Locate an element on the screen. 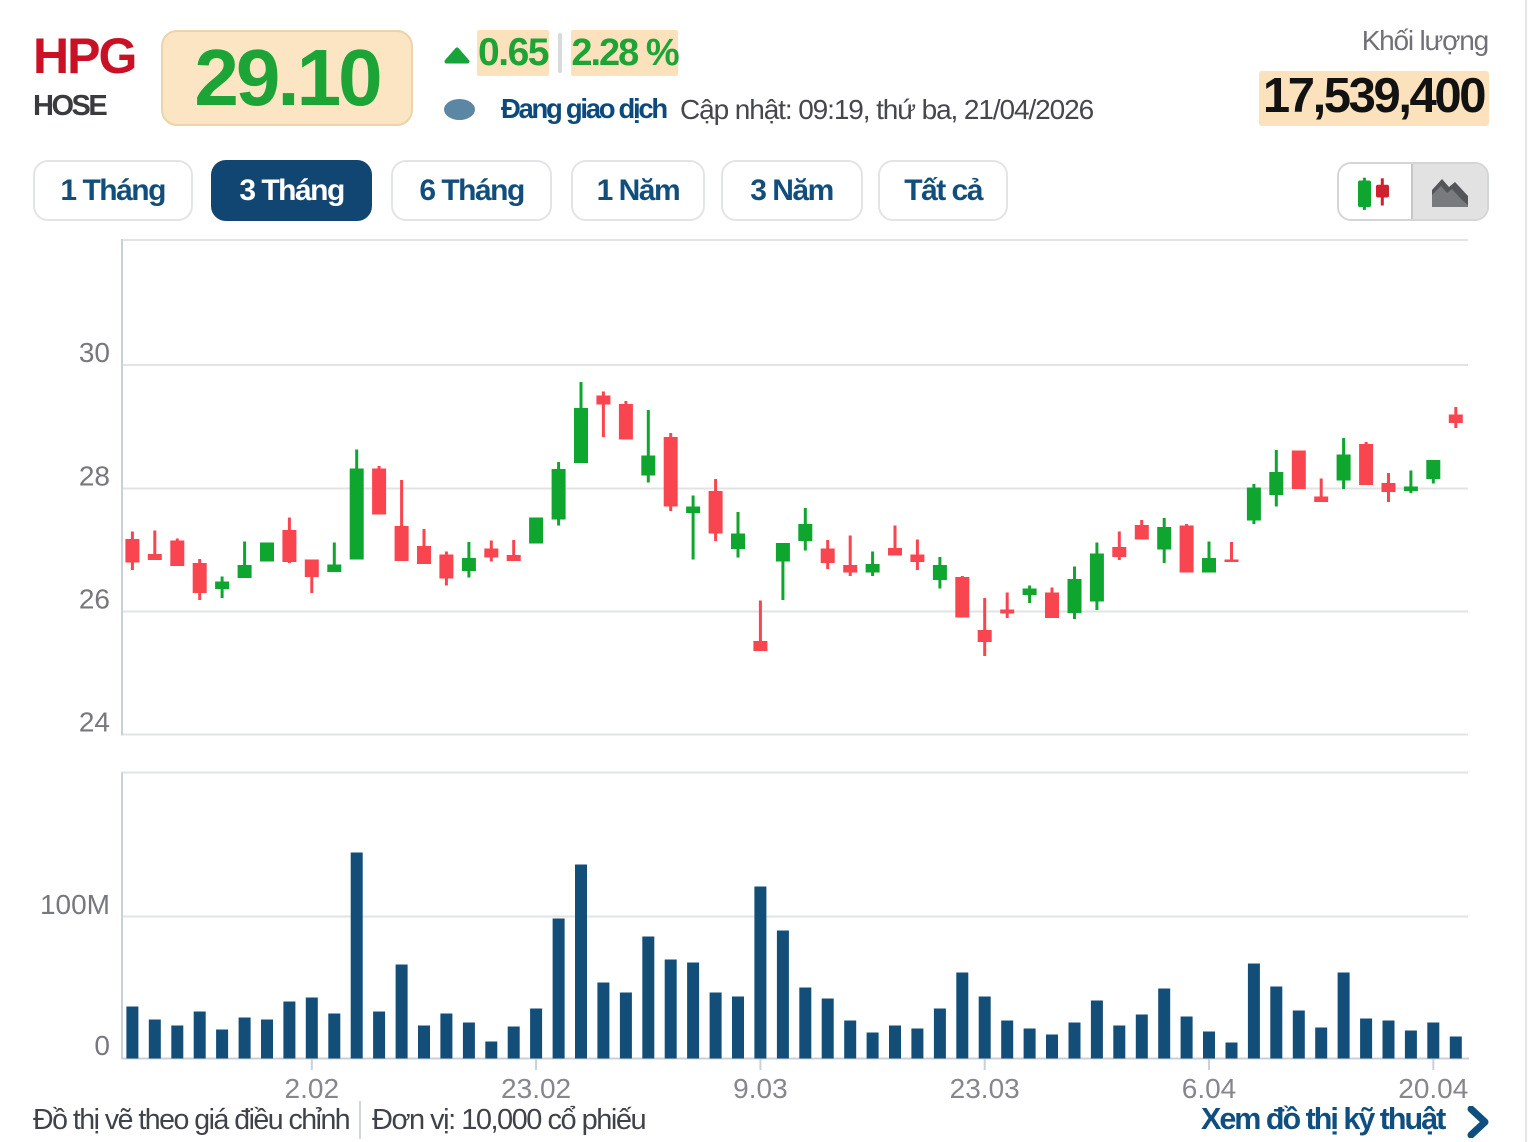  svg-text: 23.02 is located at coordinates (536, 1088).